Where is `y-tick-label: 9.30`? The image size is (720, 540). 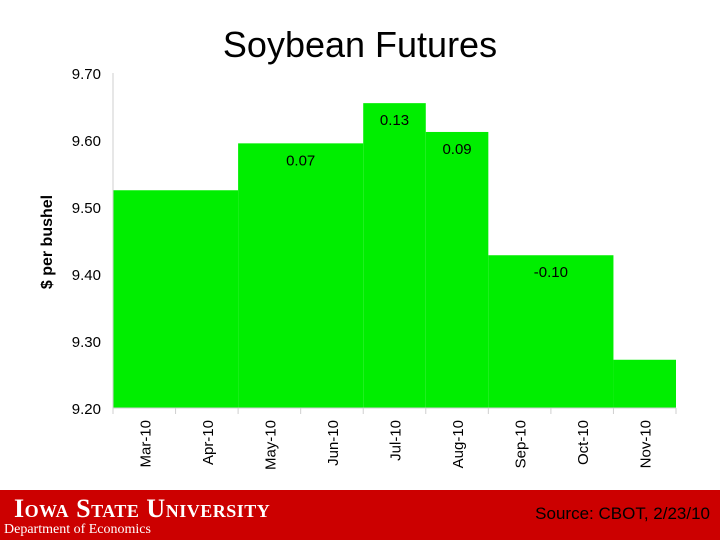
y-tick-label: 9.30 is located at coordinates (86, 342).